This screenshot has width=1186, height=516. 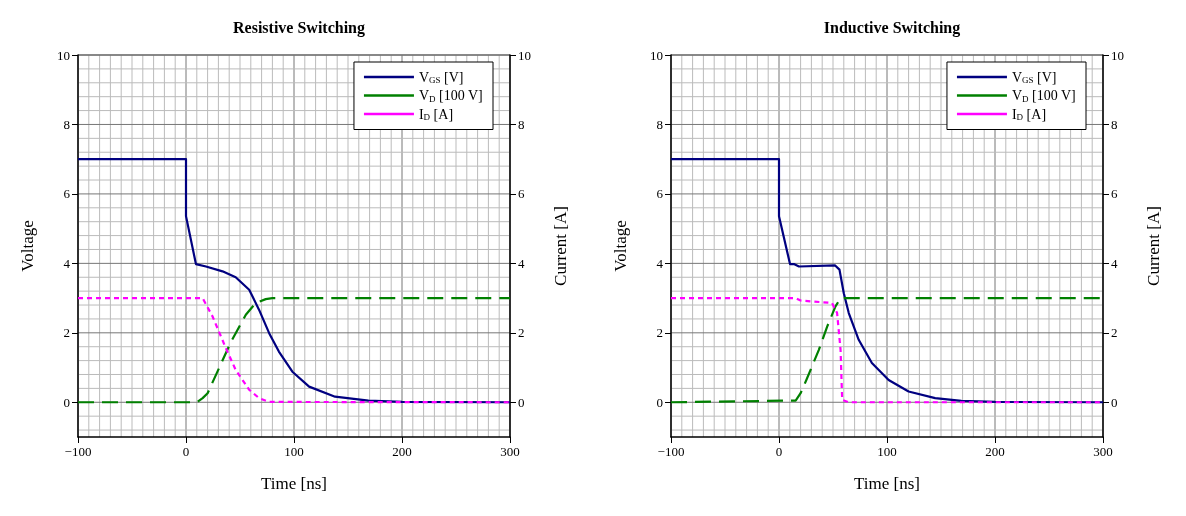 I want to click on chart-title: Inductive Switching, so click(x=892, y=27).